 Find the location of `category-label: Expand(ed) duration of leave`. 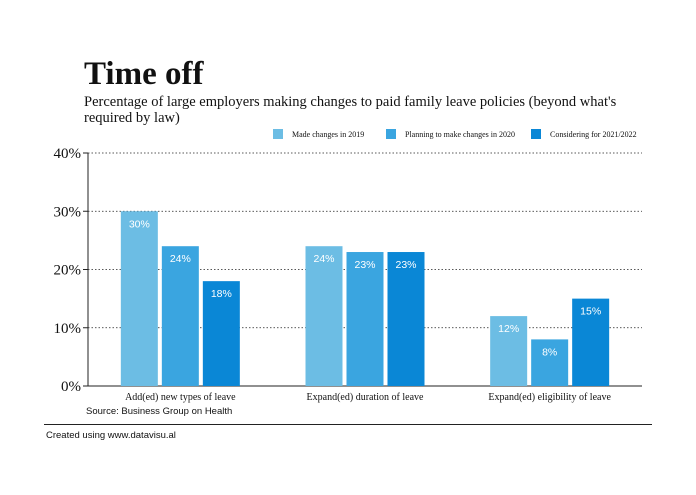

category-label: Expand(ed) duration of leave is located at coordinates (365, 397).